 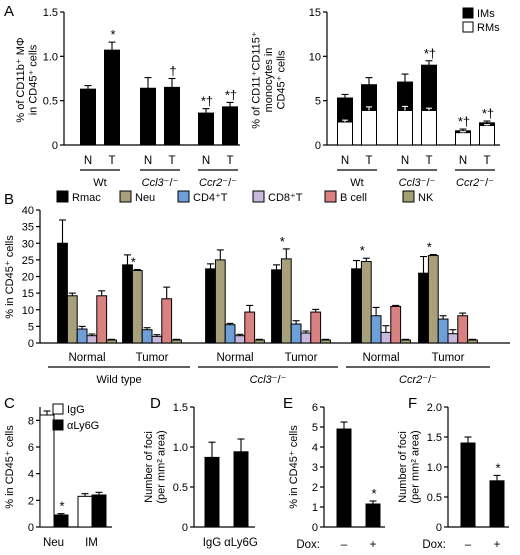 What do you see at coordinates (368, 161) in the screenshot?
I see `a2-x-tick-label: T` at bounding box center [368, 161].